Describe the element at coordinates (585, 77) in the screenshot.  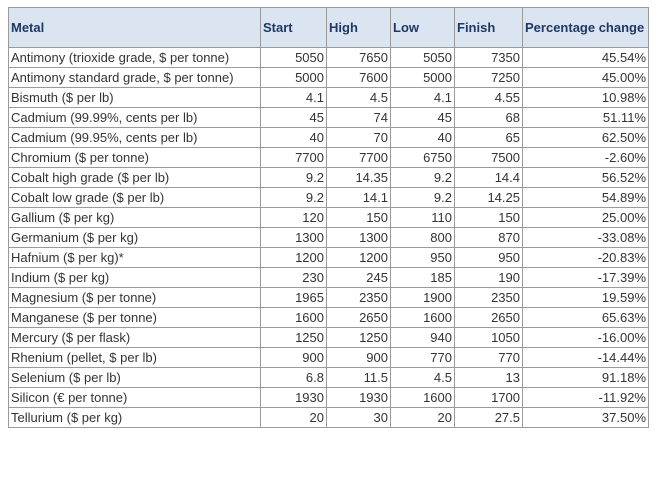
I see `cell-value: 45.00%` at that location.